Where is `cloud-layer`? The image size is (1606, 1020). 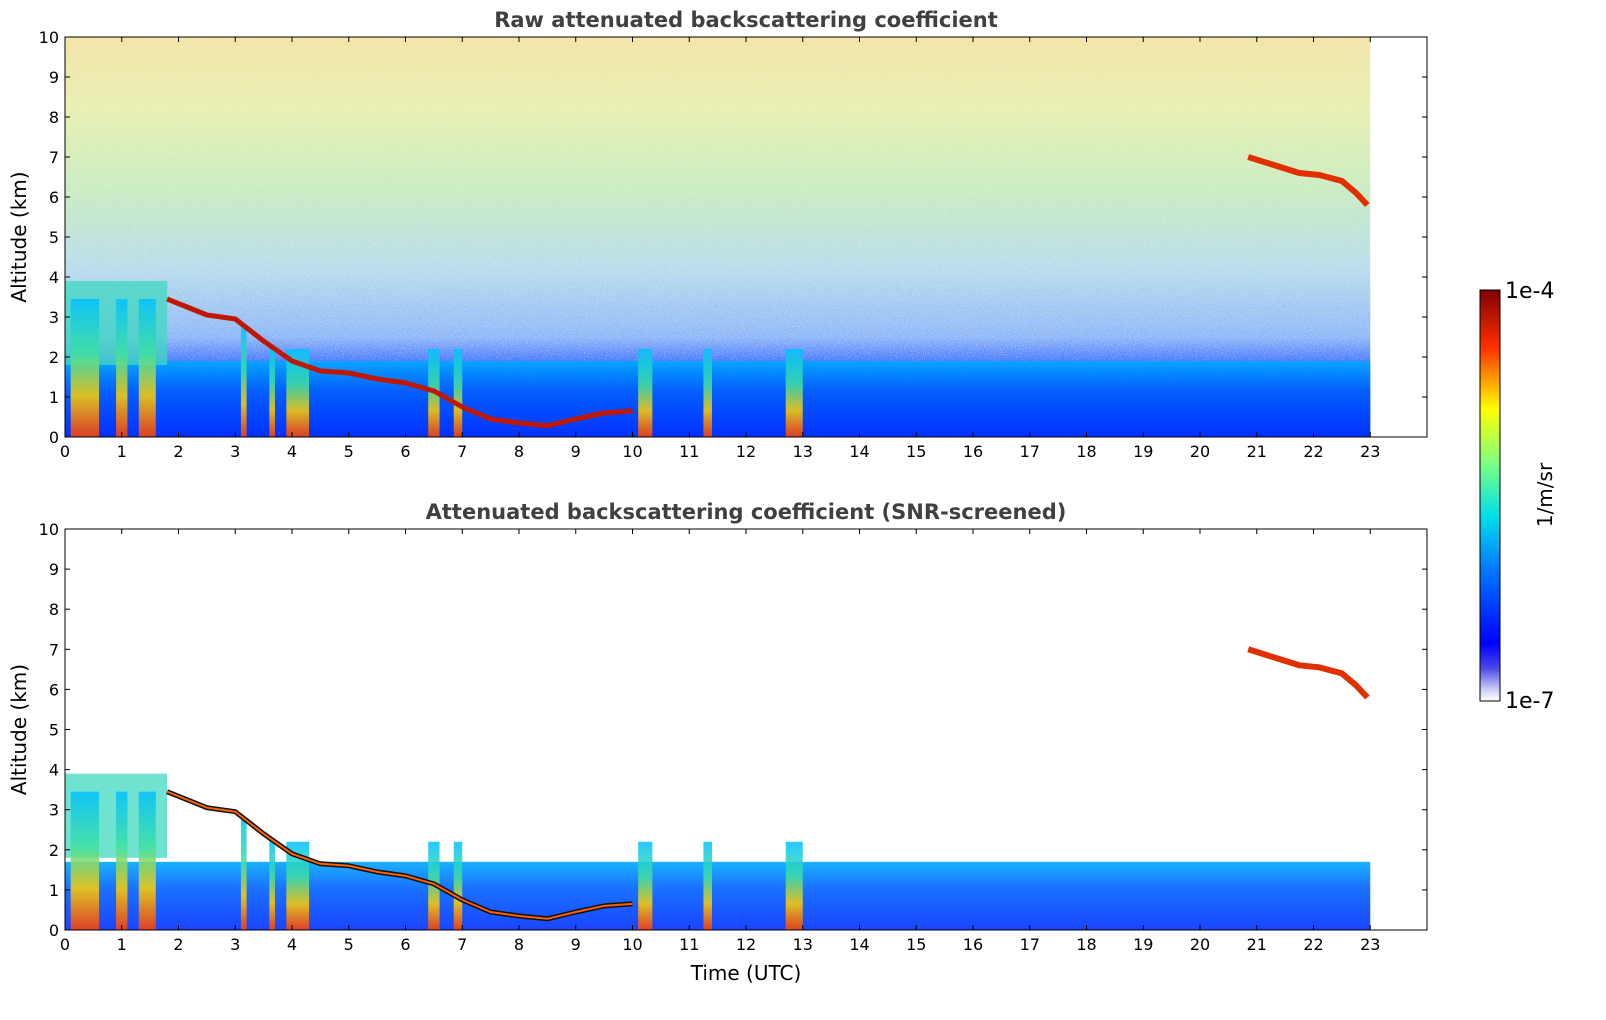 cloud-layer is located at coordinates (399, 362).